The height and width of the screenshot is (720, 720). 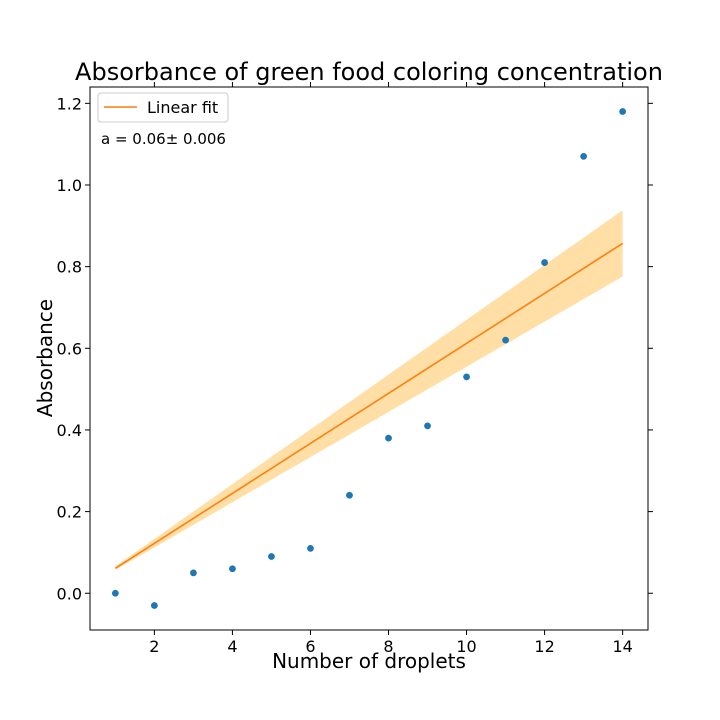 What do you see at coordinates (622, 646) in the screenshot?
I see `x-tick-label: 14` at bounding box center [622, 646].